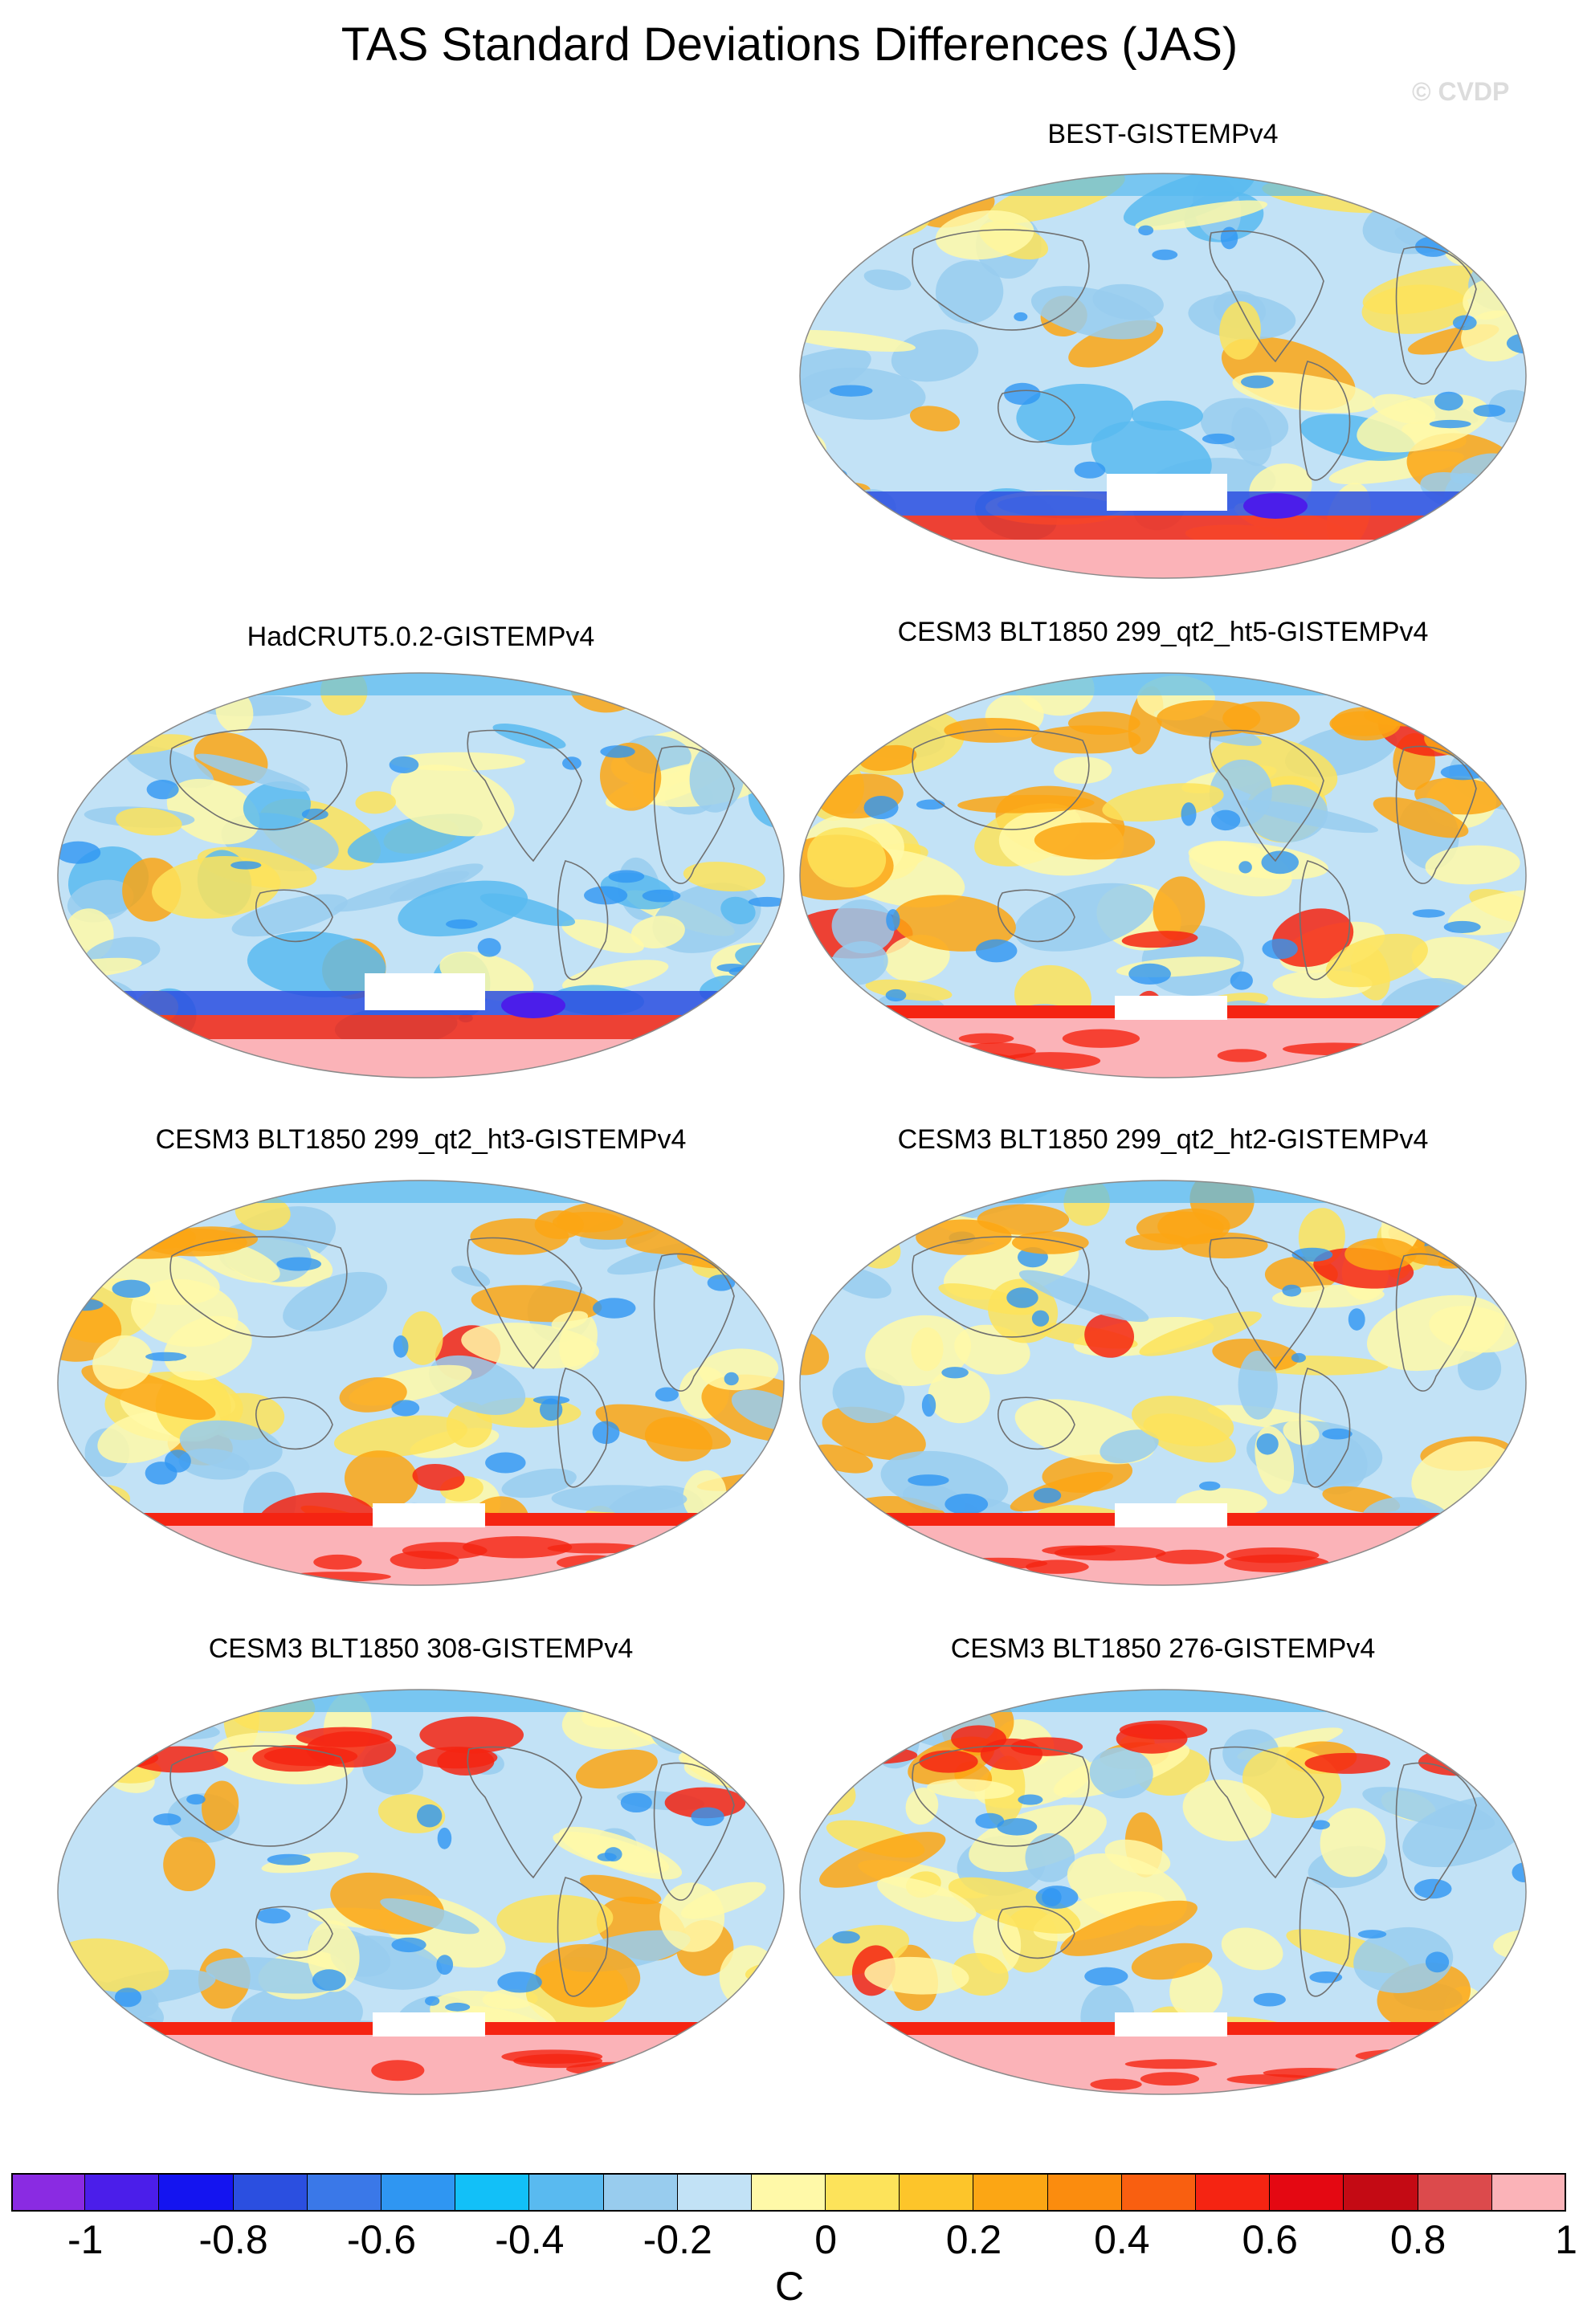 Image resolution: width=1579 pixels, height=2324 pixels. I want to click on map-cesm3-ht3, so click(421, 1383).